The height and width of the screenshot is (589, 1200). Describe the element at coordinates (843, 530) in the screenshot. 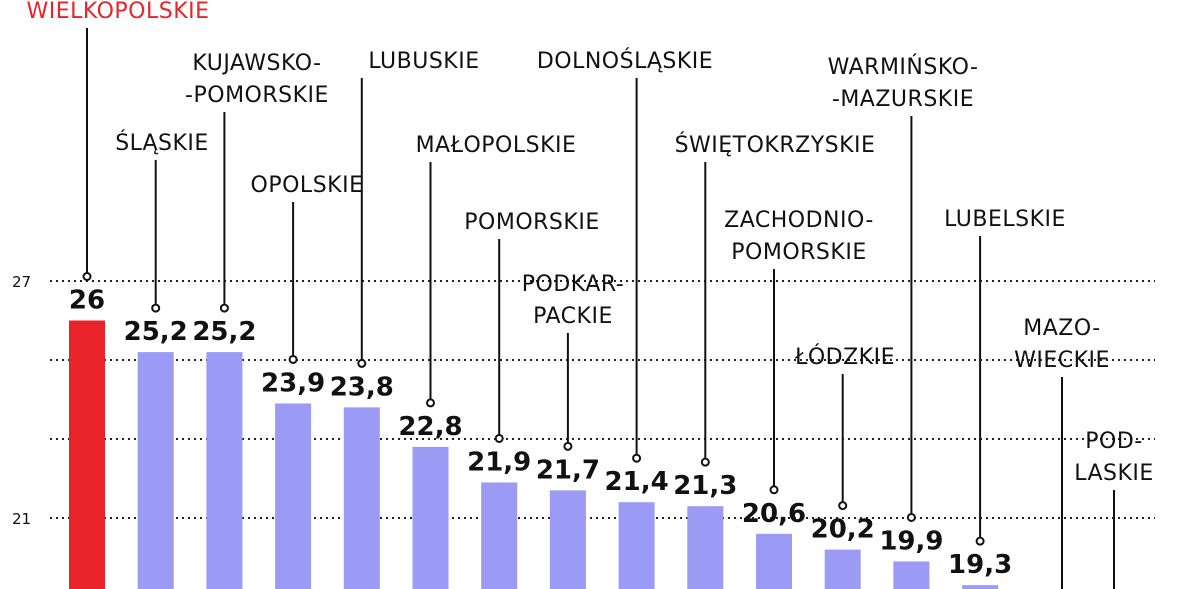

I see `value-label-11: 20,2` at that location.